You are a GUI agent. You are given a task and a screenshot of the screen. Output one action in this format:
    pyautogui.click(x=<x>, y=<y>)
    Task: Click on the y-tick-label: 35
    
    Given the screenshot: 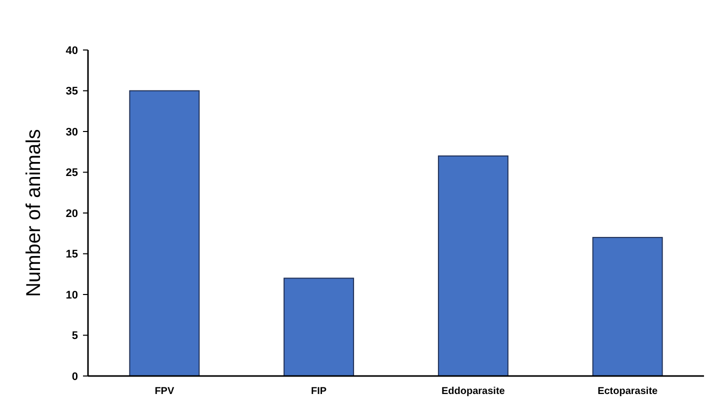 What is the action you would take?
    pyautogui.click(x=72, y=92)
    